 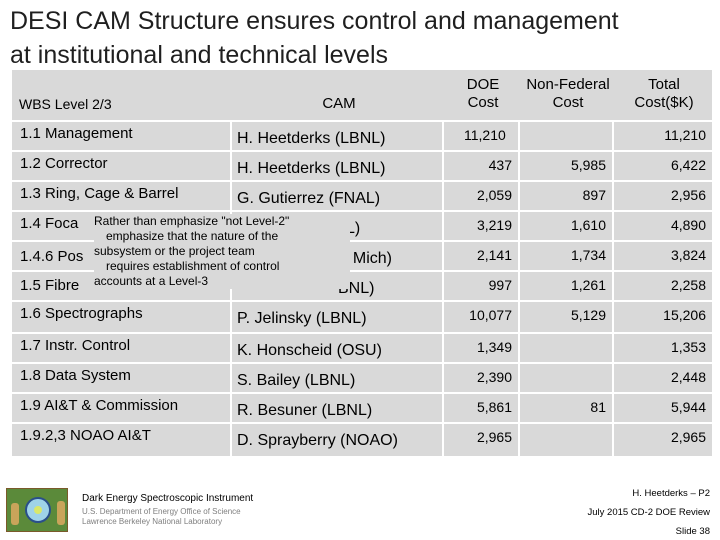 What do you see at coordinates (151, 281) in the screenshot?
I see `callout-note-line: accounts at a Level-3` at bounding box center [151, 281].